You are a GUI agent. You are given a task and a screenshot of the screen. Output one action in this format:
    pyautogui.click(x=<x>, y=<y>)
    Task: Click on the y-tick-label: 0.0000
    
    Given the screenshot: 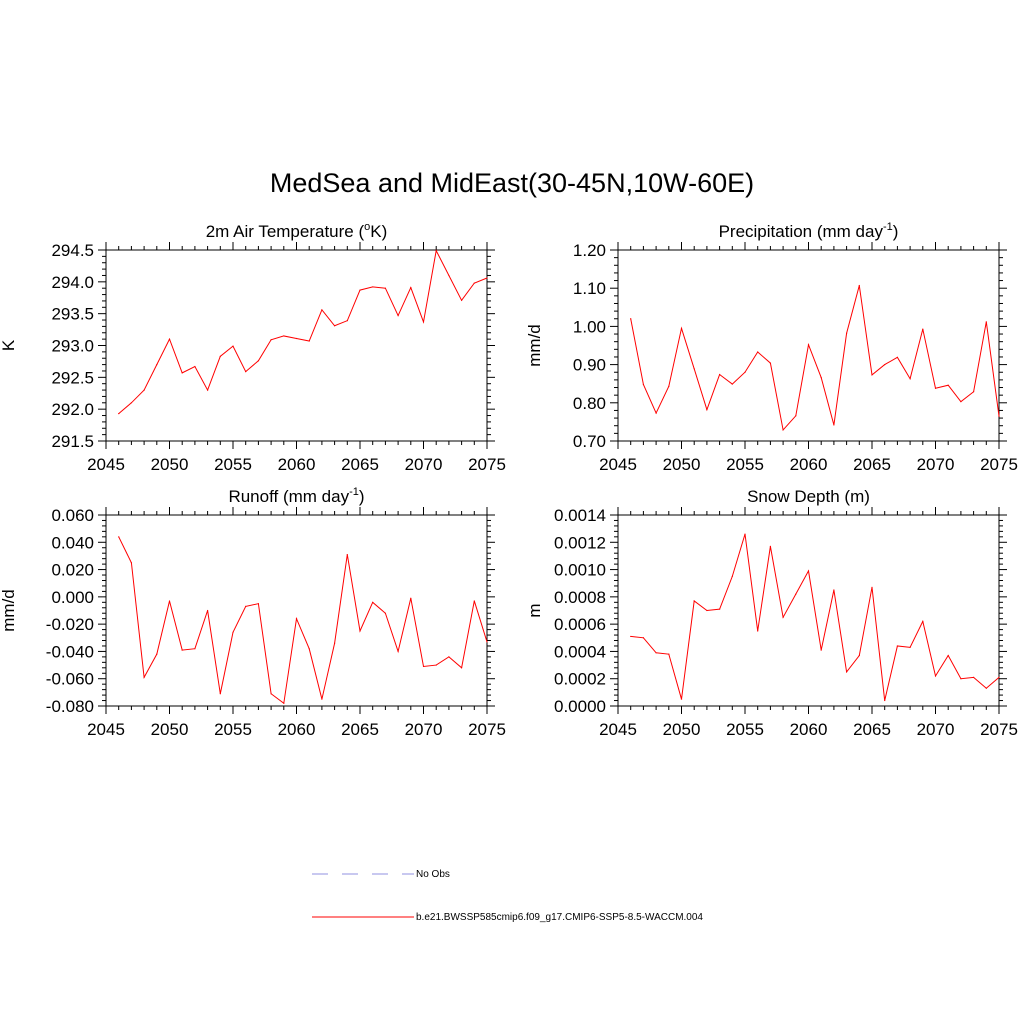 What is the action you would take?
    pyautogui.click(x=580, y=706)
    